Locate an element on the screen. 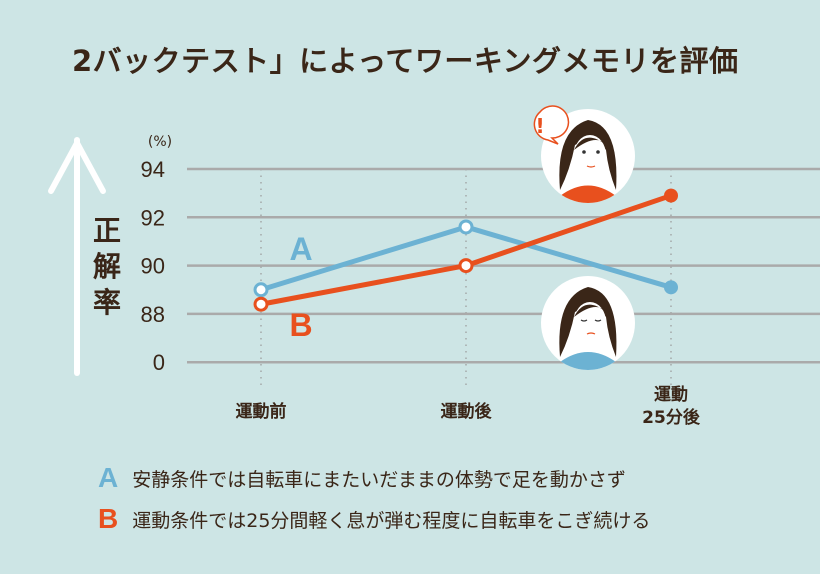  legend-item-b: B 運動条件では25分間軽く息が弾む程度に自転車をこぎ続ける is located at coordinates (374, 519).